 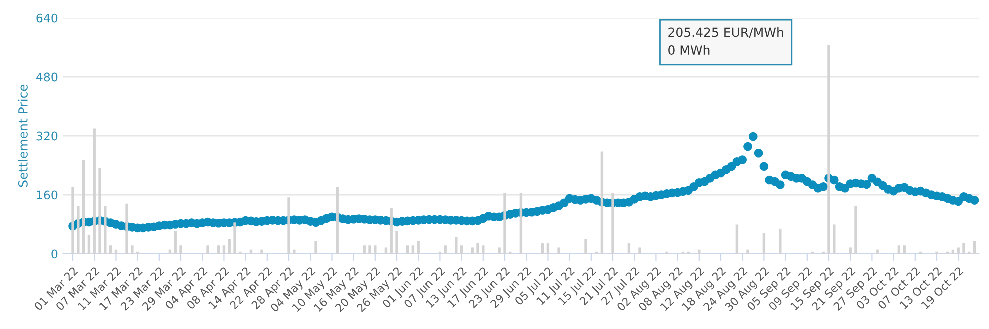 What do you see at coordinates (726, 42) in the screenshot?
I see `annotation: 205.425 EUR/MWh 0 MWh` at bounding box center [726, 42].